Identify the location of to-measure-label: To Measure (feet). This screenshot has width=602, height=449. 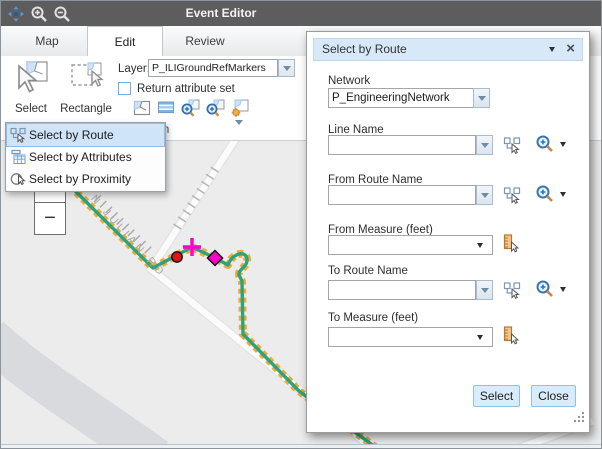
(373, 318).